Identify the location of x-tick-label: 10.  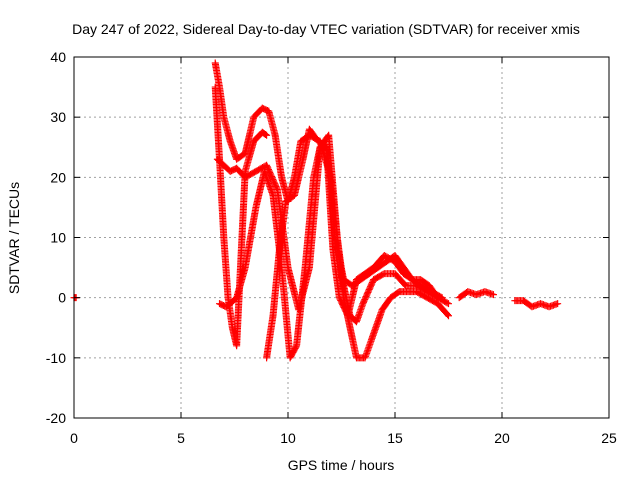
(288, 438).